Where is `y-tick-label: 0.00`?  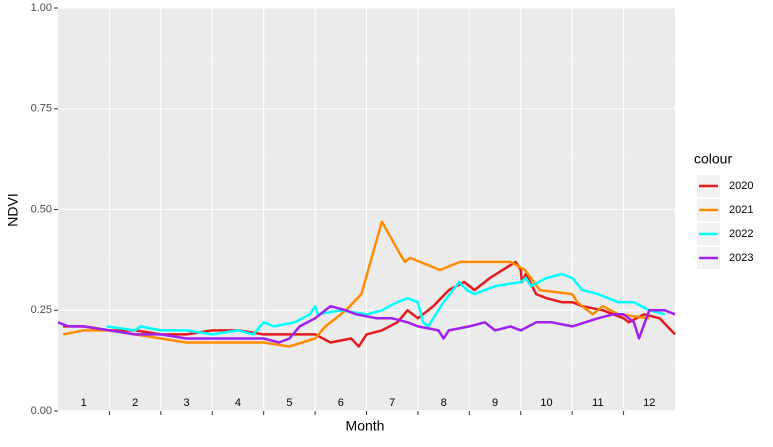 y-tick-label: 0.00 is located at coordinates (41, 411).